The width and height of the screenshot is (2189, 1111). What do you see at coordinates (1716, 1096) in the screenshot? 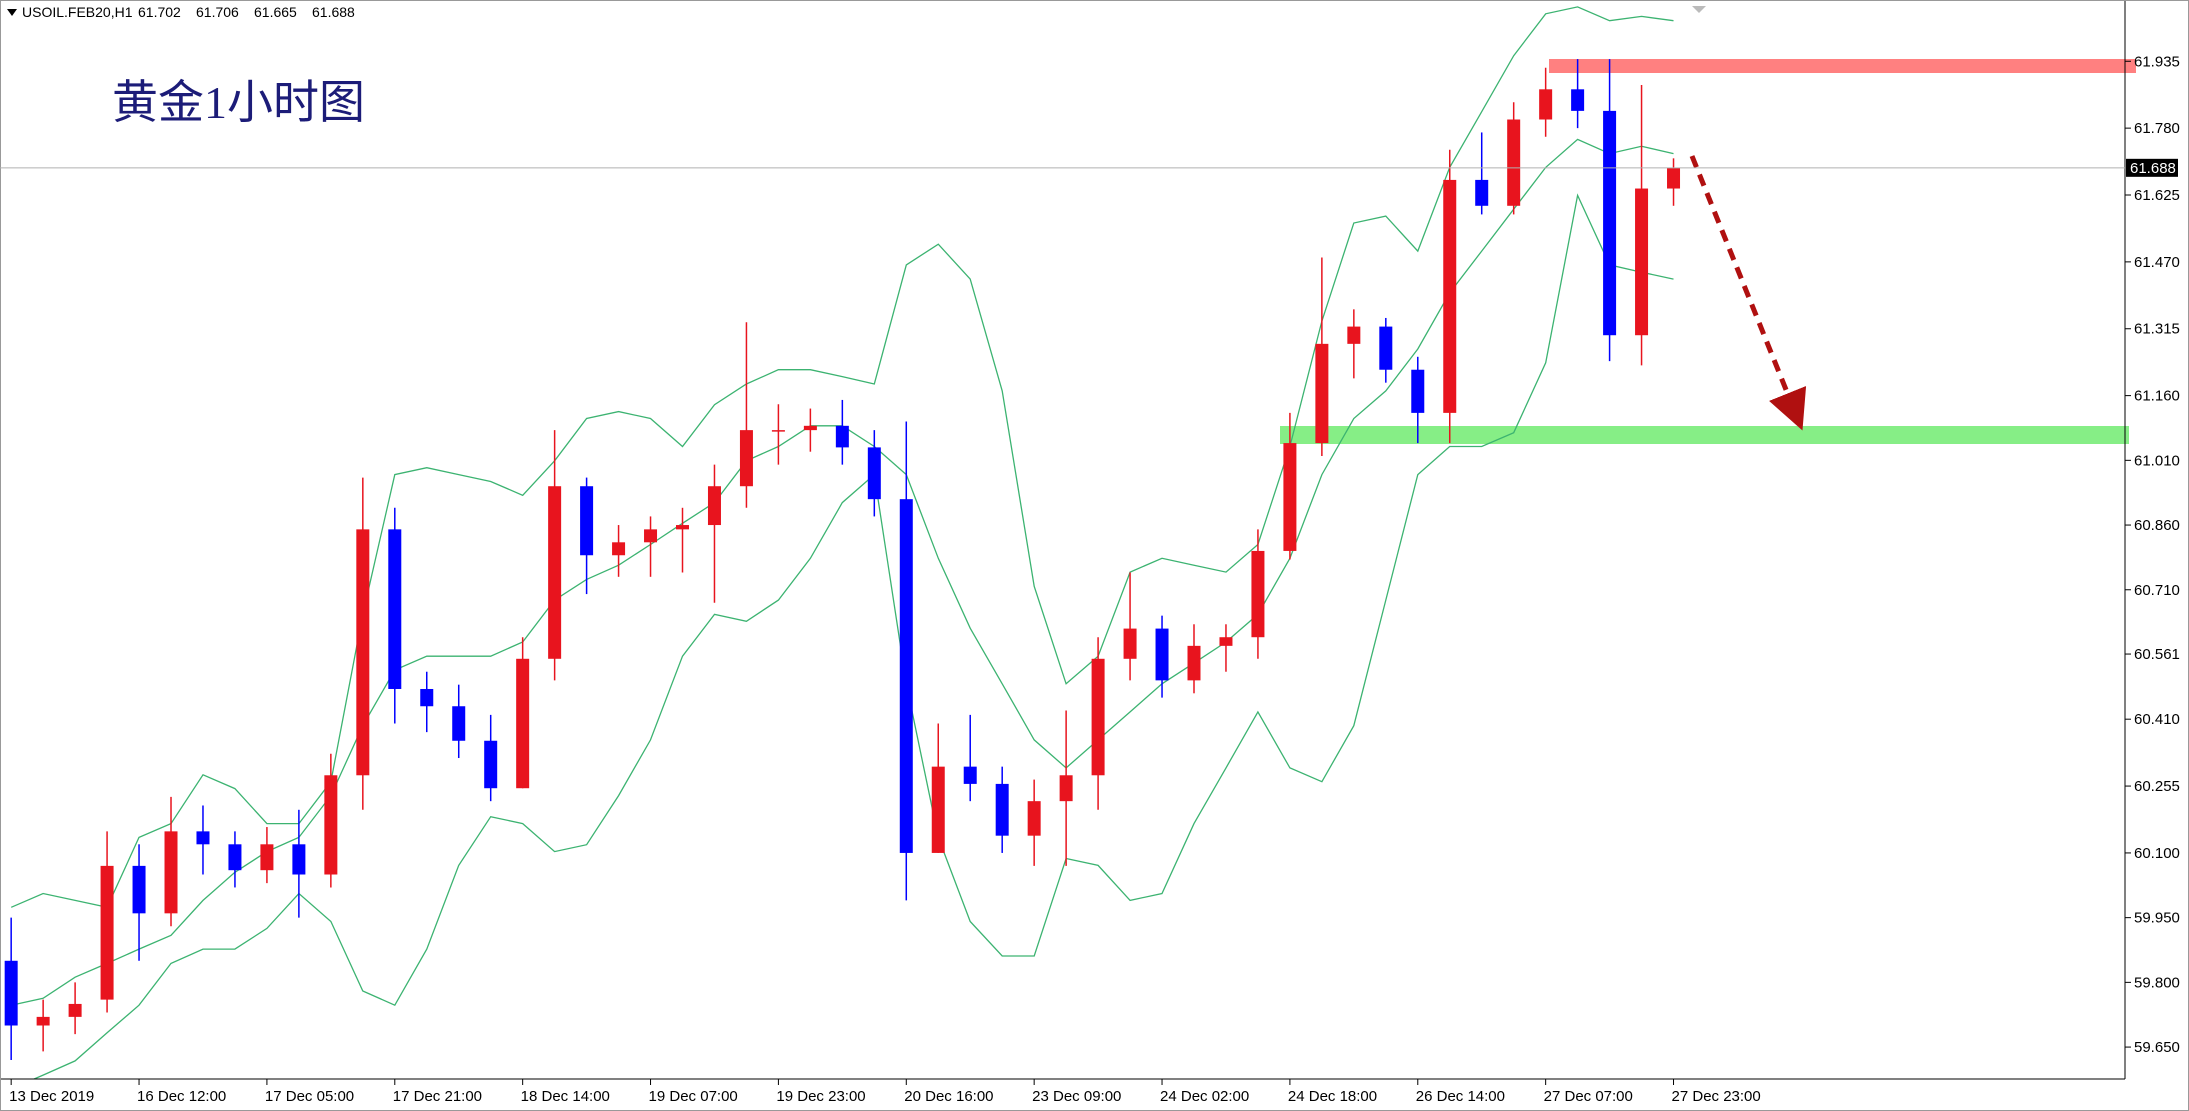
I see `x-tick-label: 27 Dec 23:00` at bounding box center [1716, 1096].